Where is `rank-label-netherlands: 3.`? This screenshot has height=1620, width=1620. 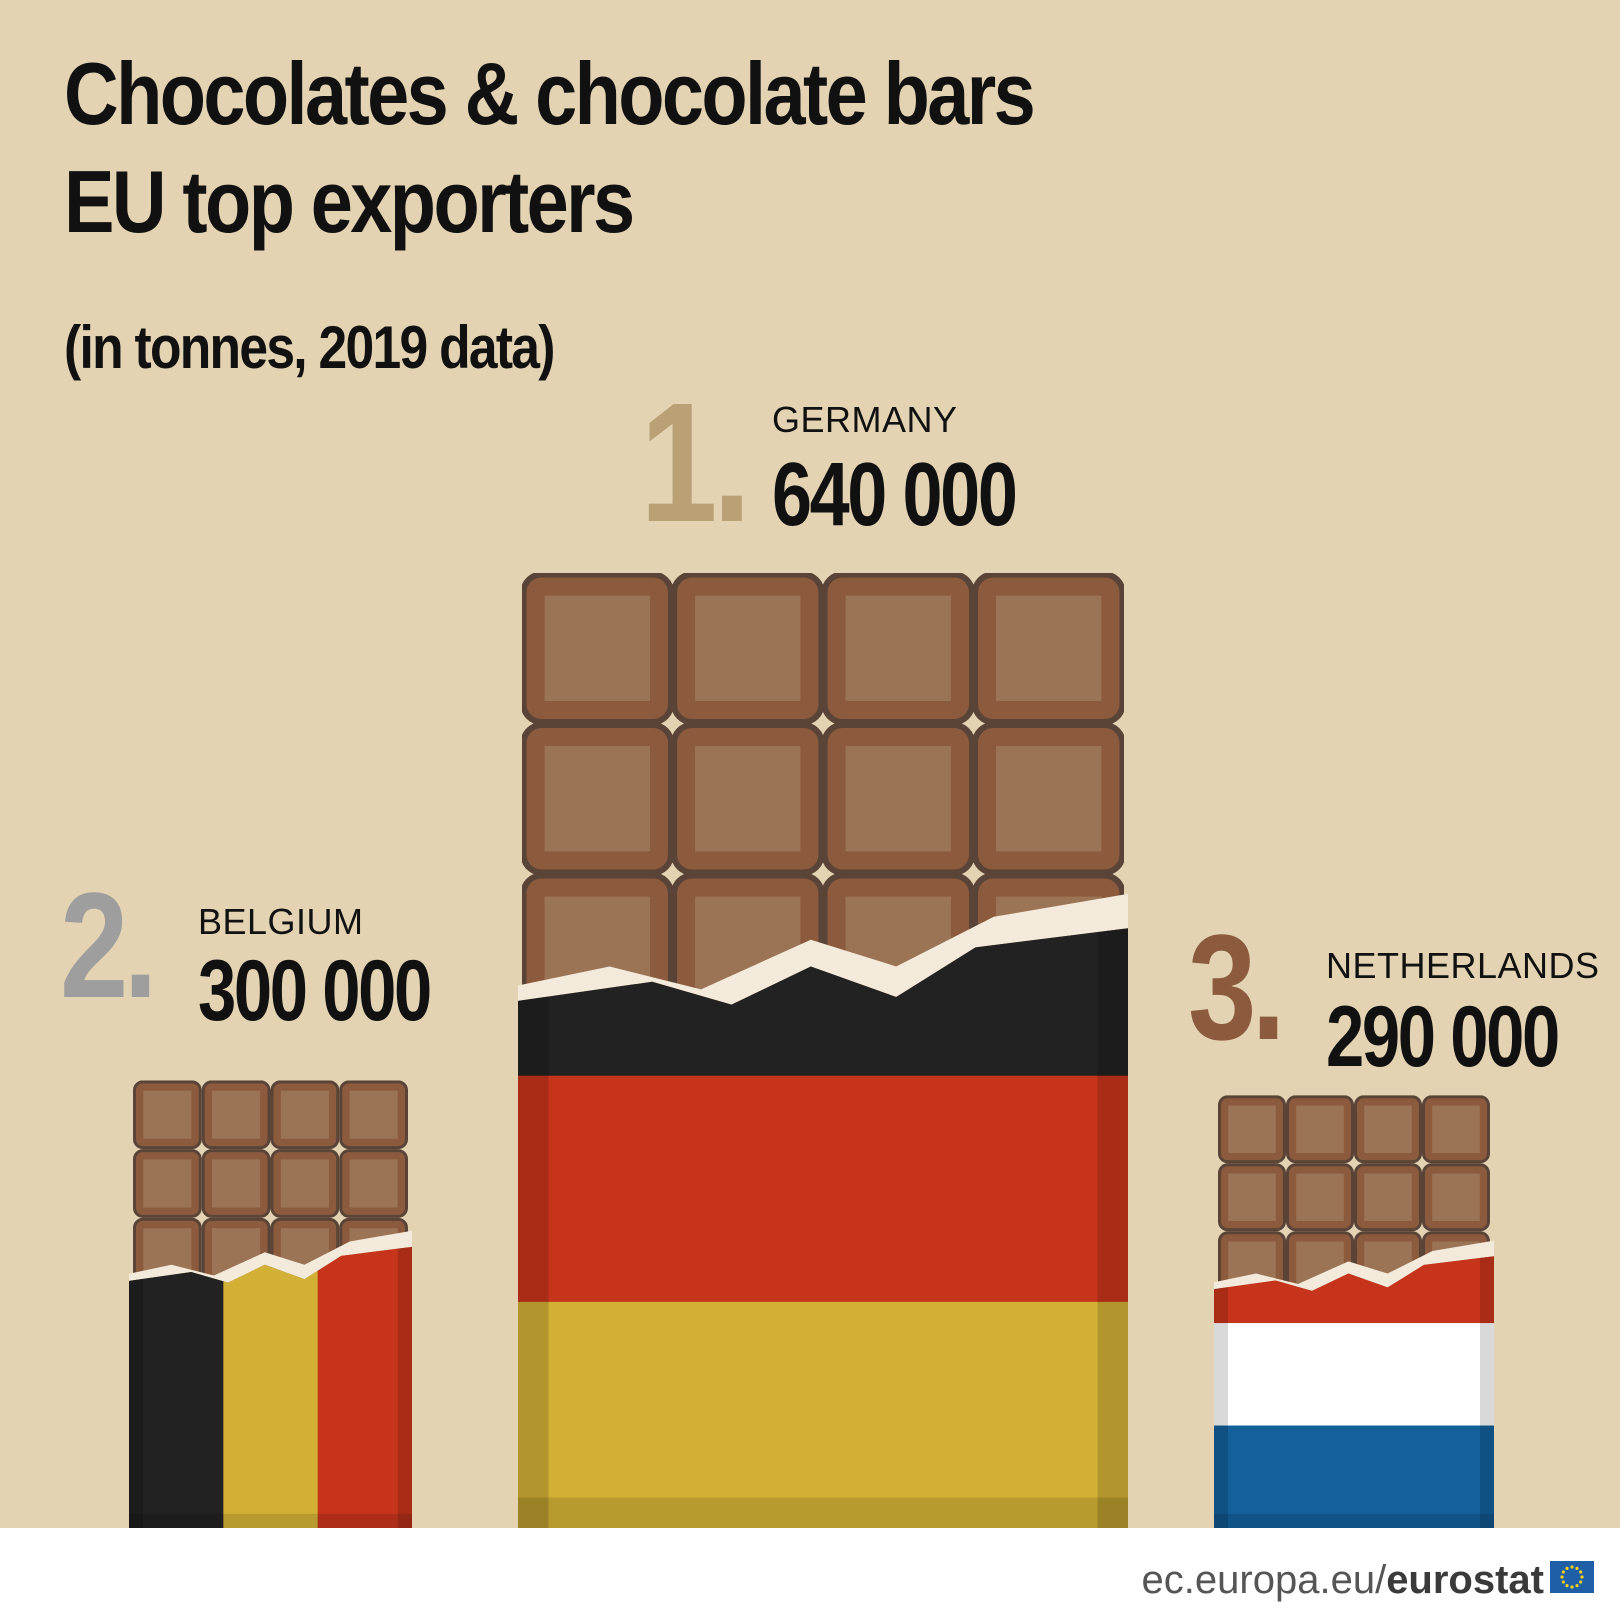 rank-label-netherlands: 3. is located at coordinates (1237, 987).